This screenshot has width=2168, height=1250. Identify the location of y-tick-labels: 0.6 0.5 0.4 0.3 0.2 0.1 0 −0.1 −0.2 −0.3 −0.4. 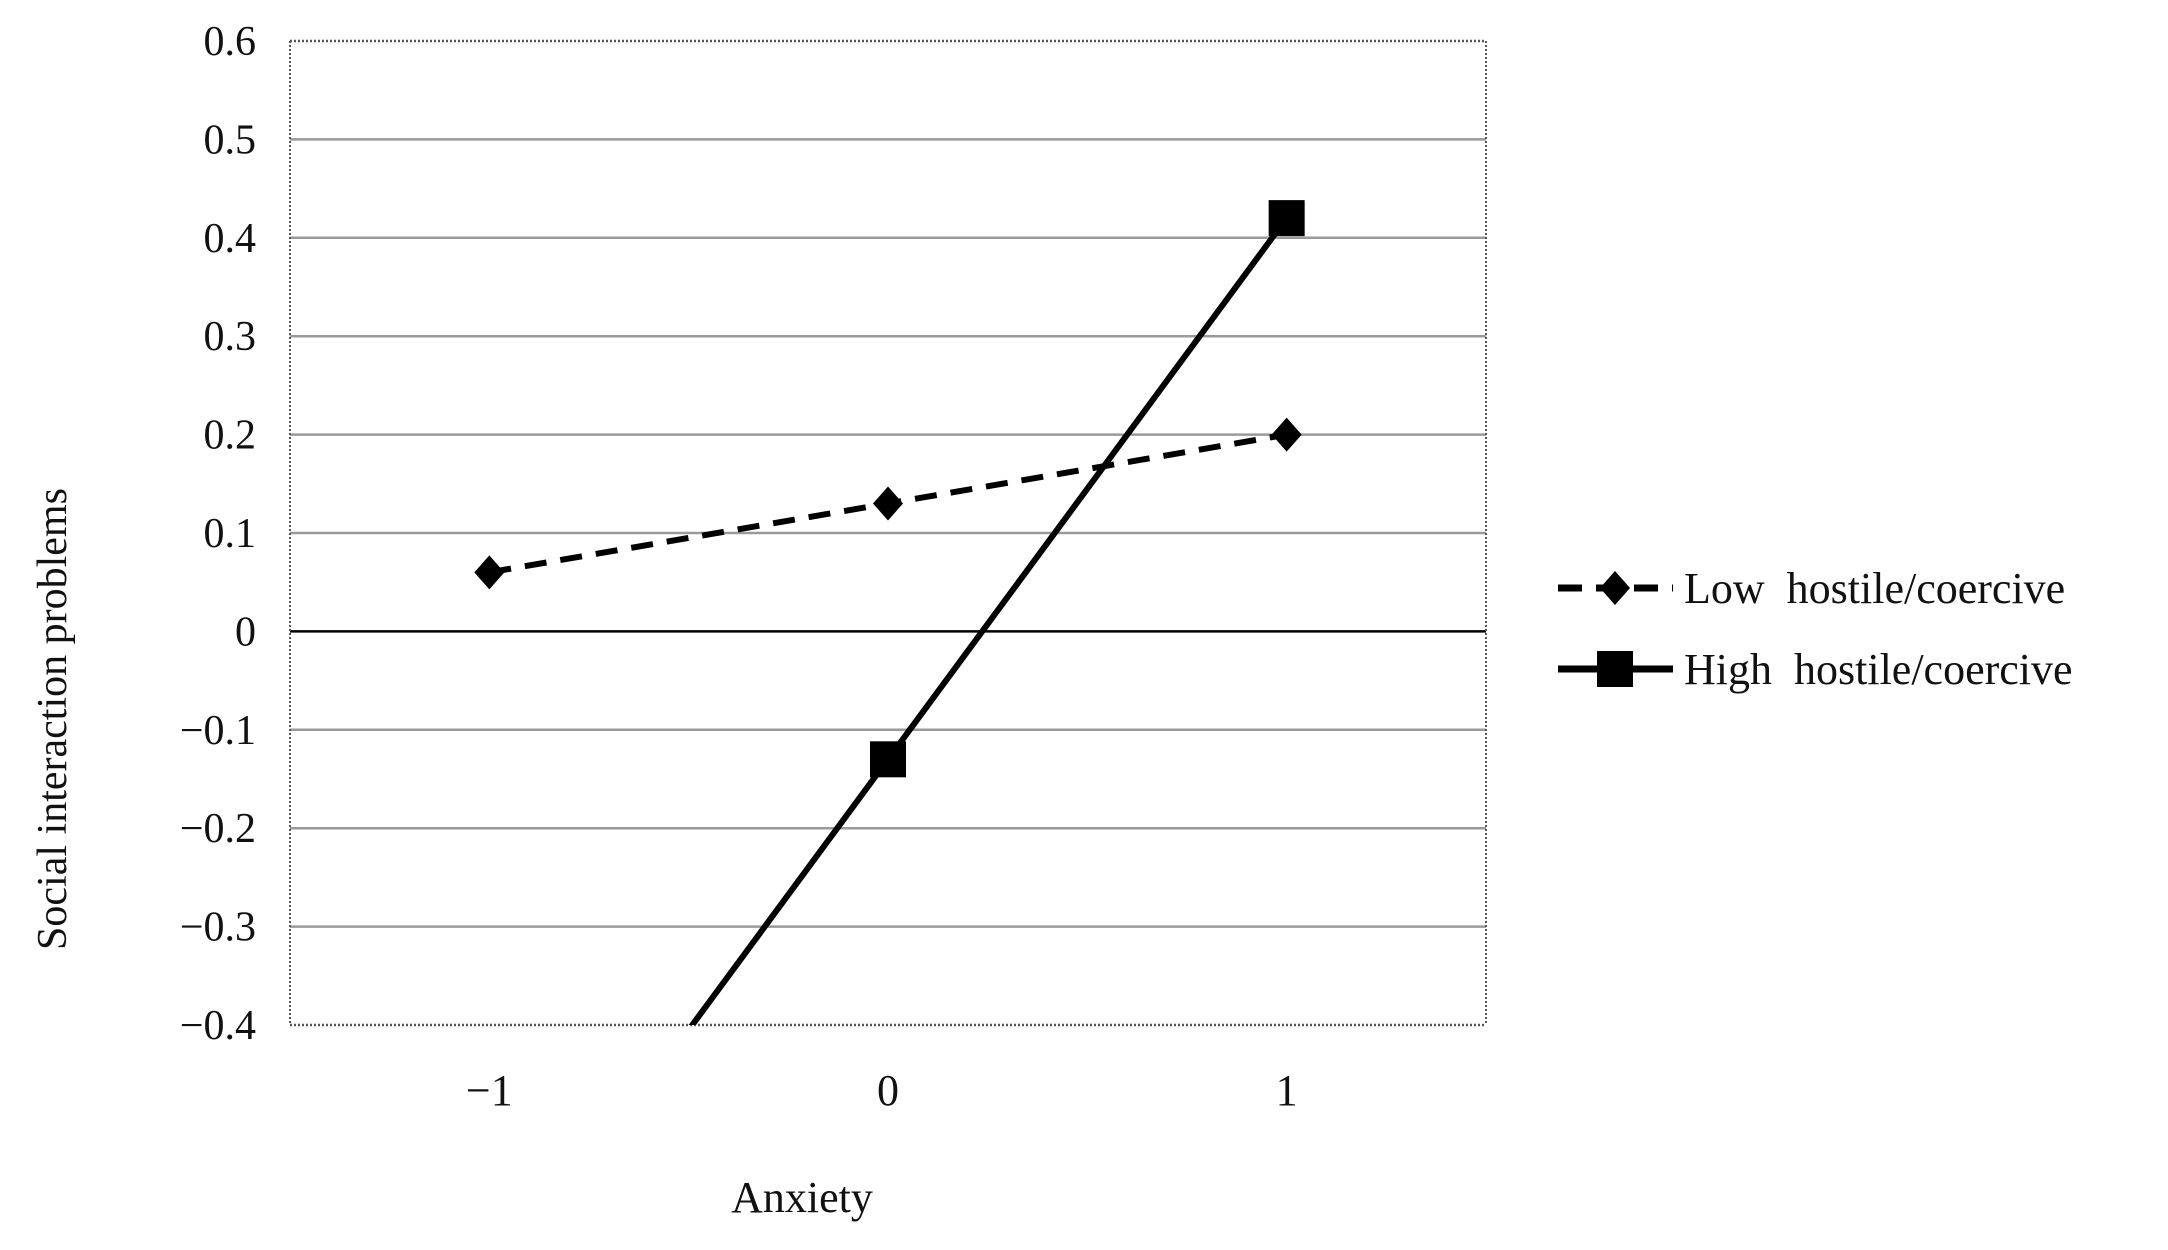
(218, 534).